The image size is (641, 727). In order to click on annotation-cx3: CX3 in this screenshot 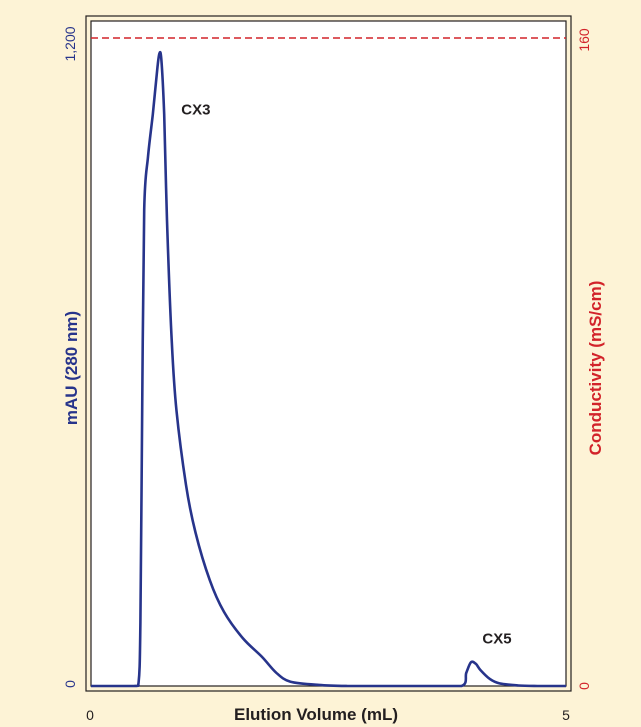, I will do `click(195, 110)`.